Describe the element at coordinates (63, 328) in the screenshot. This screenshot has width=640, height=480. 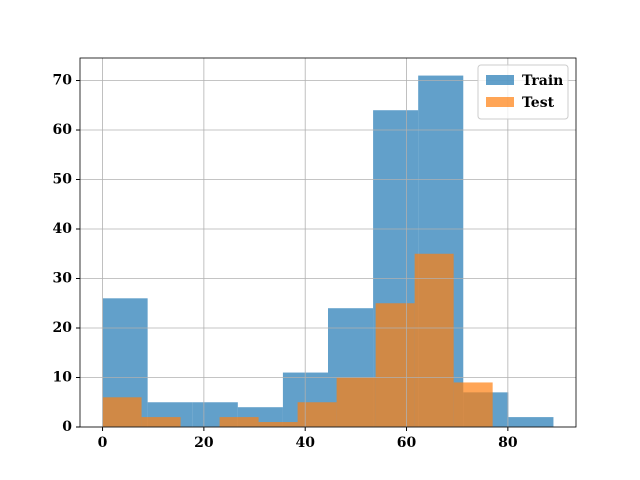
I see `y-tick-label: 20` at that location.